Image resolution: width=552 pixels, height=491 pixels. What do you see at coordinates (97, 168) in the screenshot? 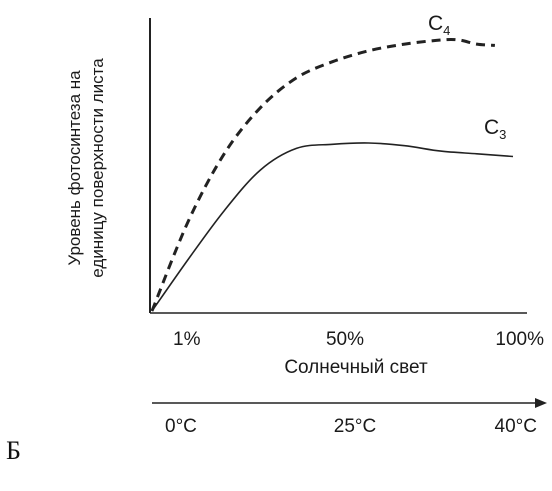
I see `y-axis-label-line2: единицу поверхности листа` at bounding box center [97, 168].